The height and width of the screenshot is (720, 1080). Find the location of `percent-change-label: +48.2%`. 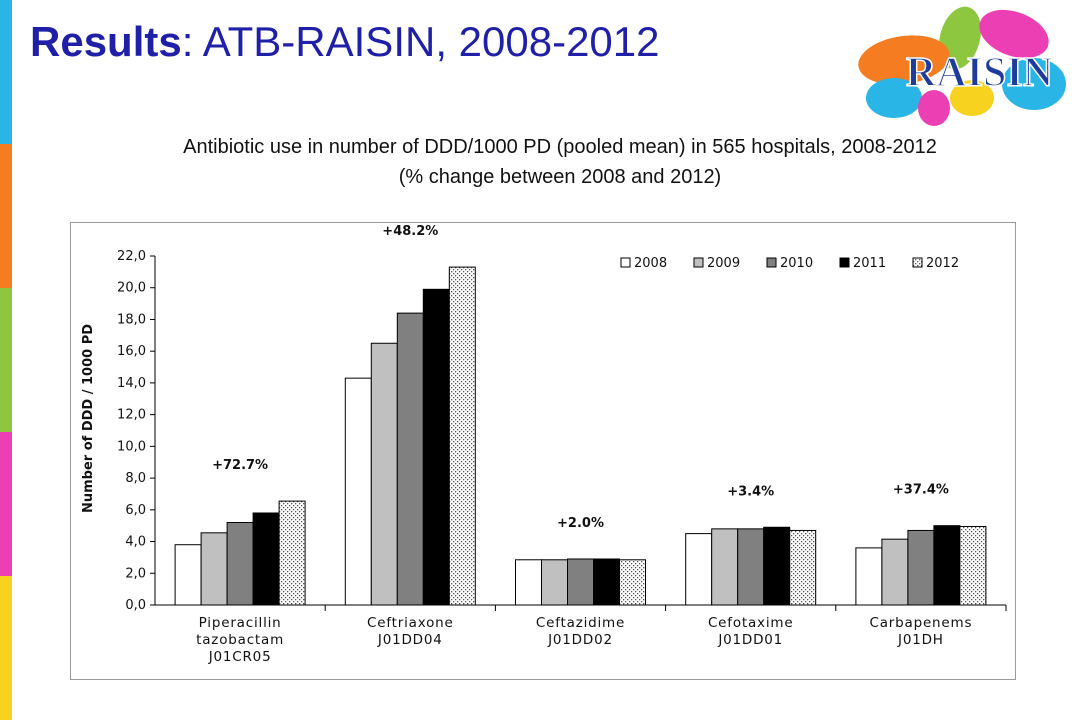

percent-change-label: +48.2% is located at coordinates (410, 231).